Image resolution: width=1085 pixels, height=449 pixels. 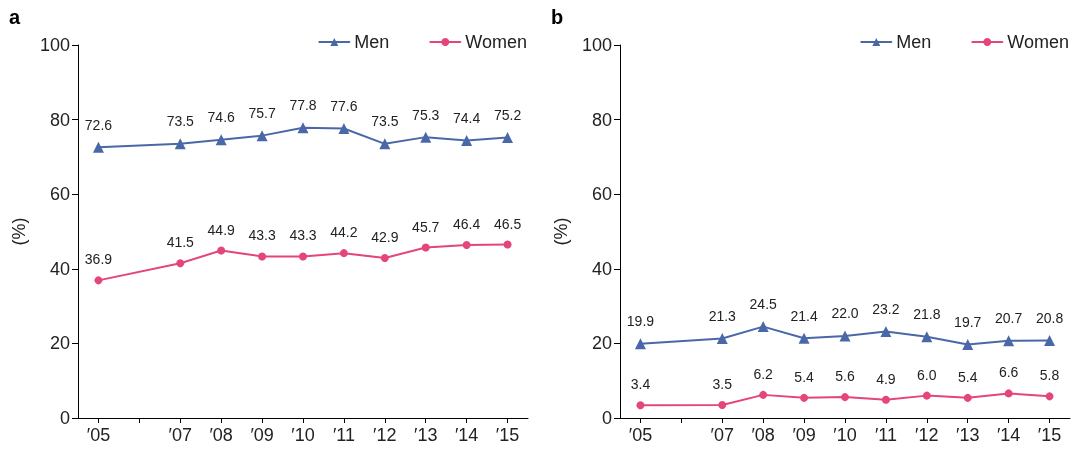 I want to click on data-label: 6.0, so click(x=927, y=374).